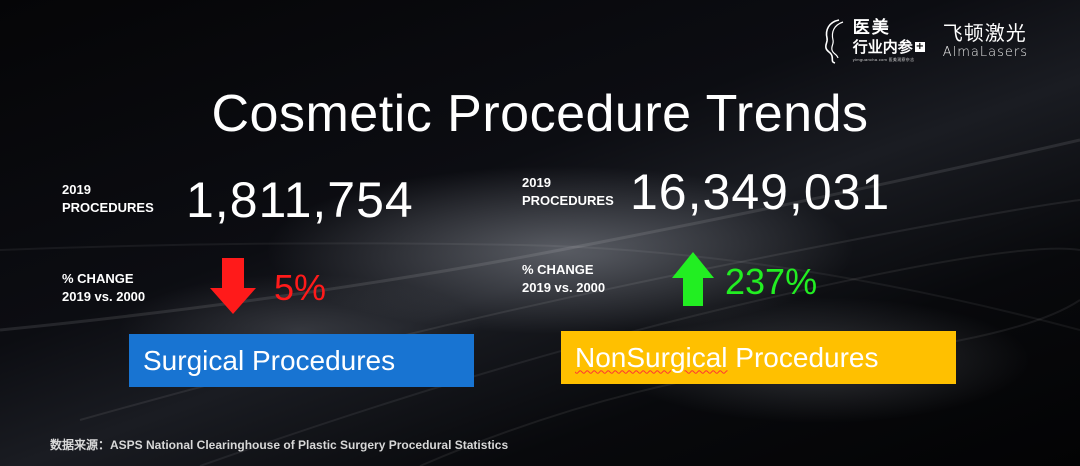  I want to click on surgical-change-label: % CHANGE 2019 vs. 2000, so click(103, 288).